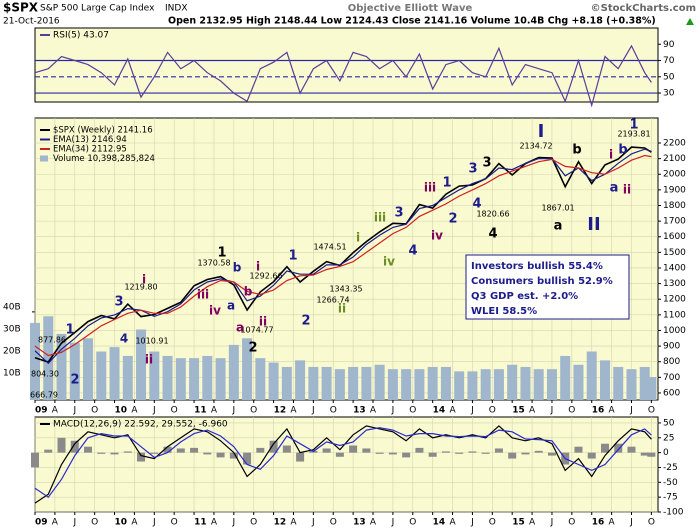  What do you see at coordinates (541, 131) in the screenshot?
I see `annotation: I` at bounding box center [541, 131].